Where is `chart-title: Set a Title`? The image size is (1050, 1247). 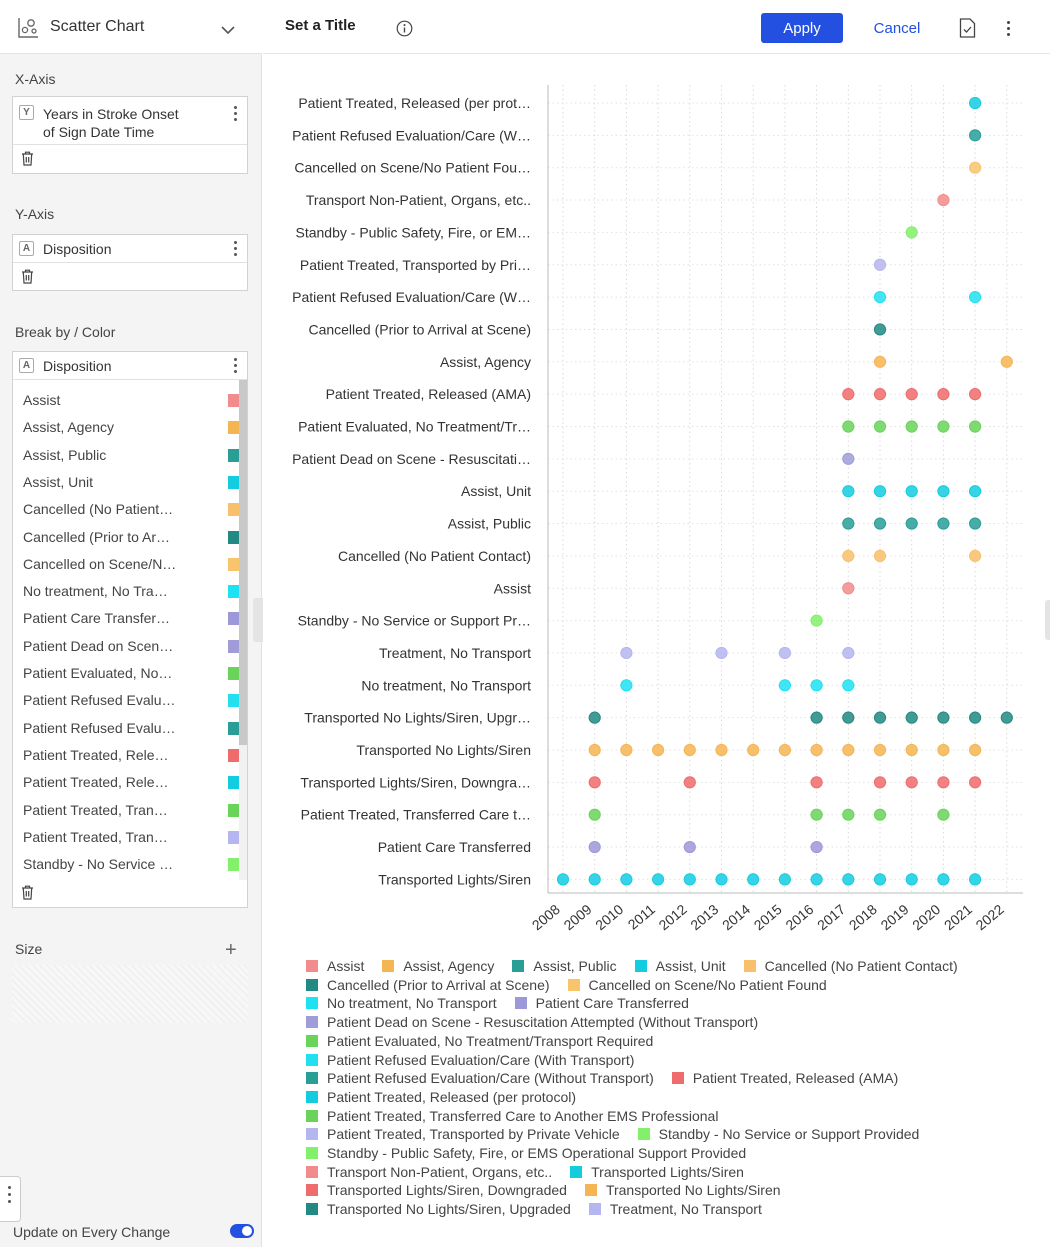
chart-title: Set a Title is located at coordinates (320, 25).